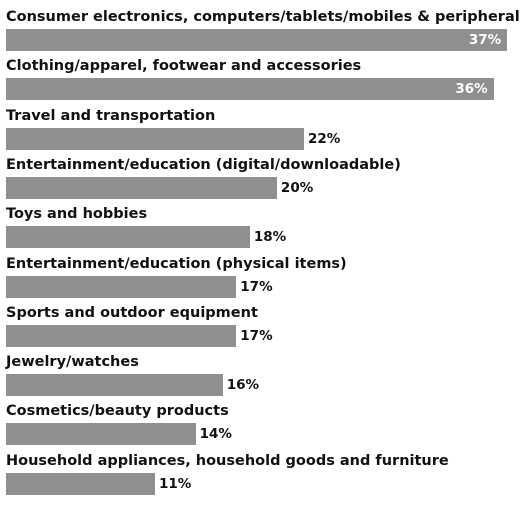 The height and width of the screenshot is (506, 520). Describe the element at coordinates (77, 214) in the screenshot. I see `category-label: Toys and hobbies` at that location.